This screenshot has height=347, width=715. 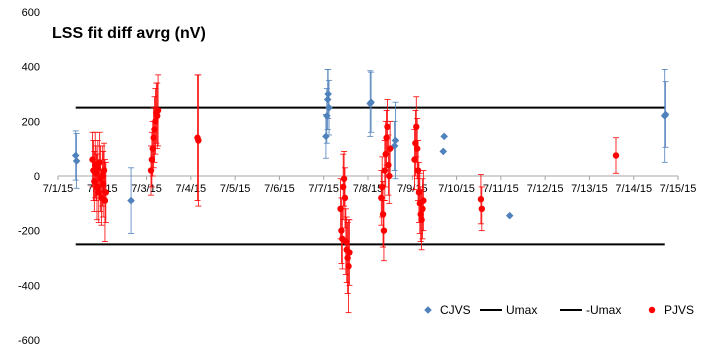 I want to click on x-tick-label: 7/10/15, so click(x=456, y=189).